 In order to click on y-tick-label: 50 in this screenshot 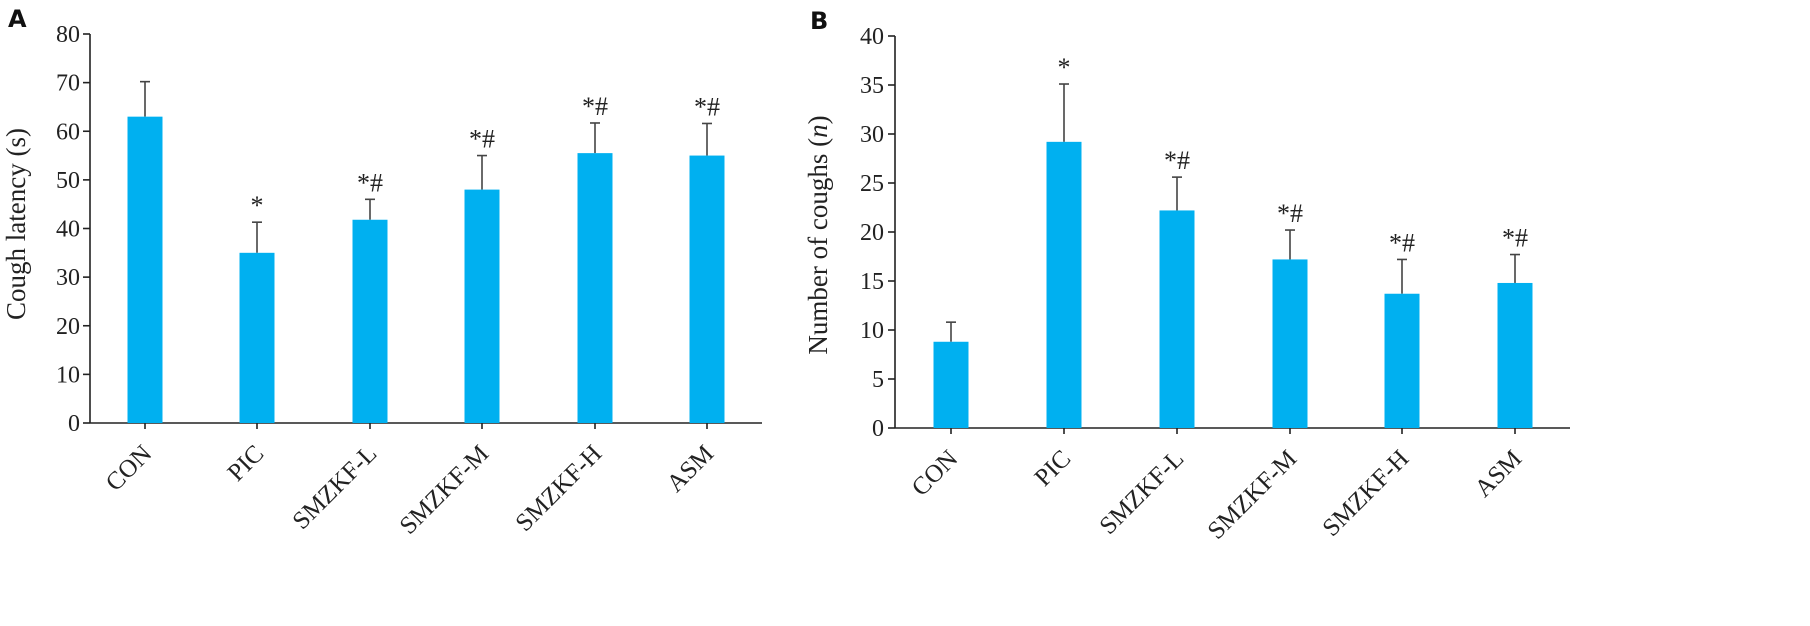, I will do `click(68, 181)`.